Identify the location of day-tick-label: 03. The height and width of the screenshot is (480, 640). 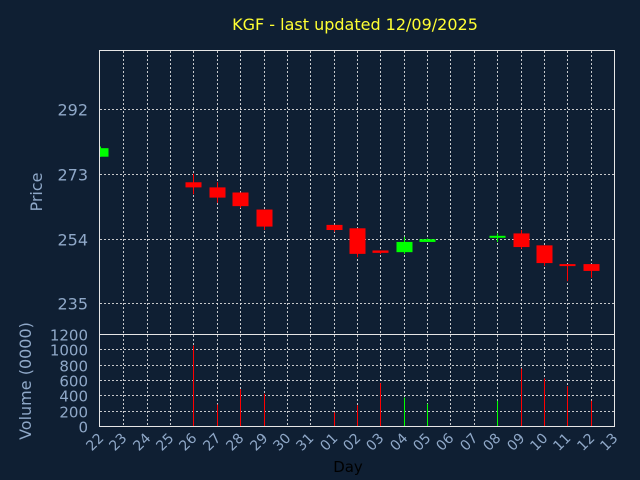
(375, 443).